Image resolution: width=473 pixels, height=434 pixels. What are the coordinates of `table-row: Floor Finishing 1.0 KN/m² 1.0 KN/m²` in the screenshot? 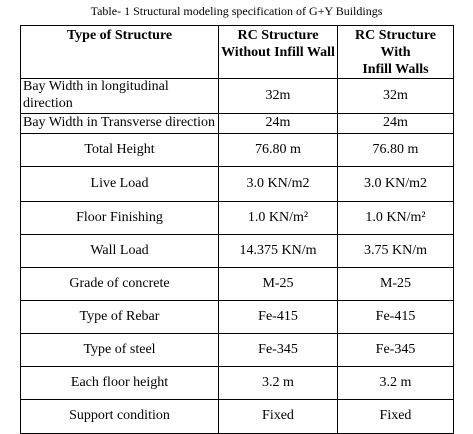 It's located at (237, 217).